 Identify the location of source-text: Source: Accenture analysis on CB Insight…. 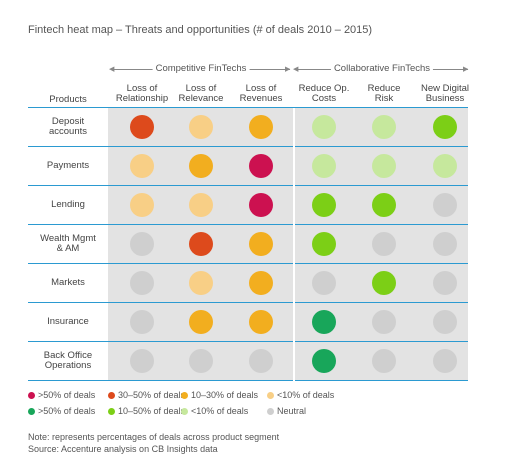
(123, 449).